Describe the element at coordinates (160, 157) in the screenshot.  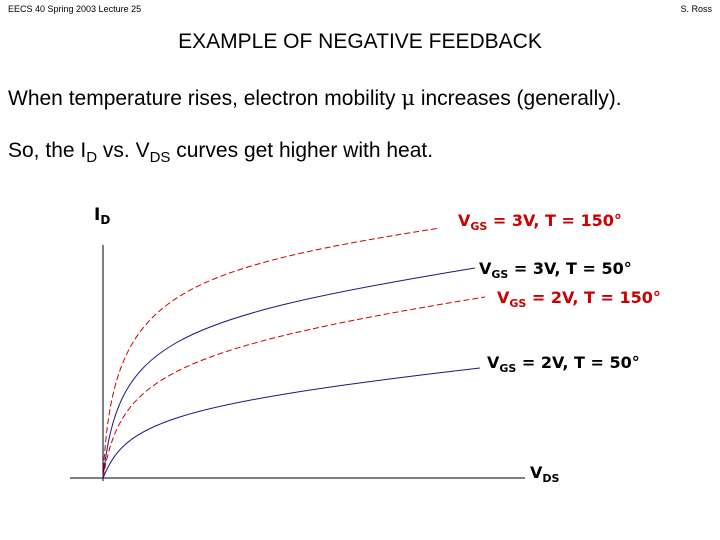
I see `line2-sub-ds: DS` at that location.